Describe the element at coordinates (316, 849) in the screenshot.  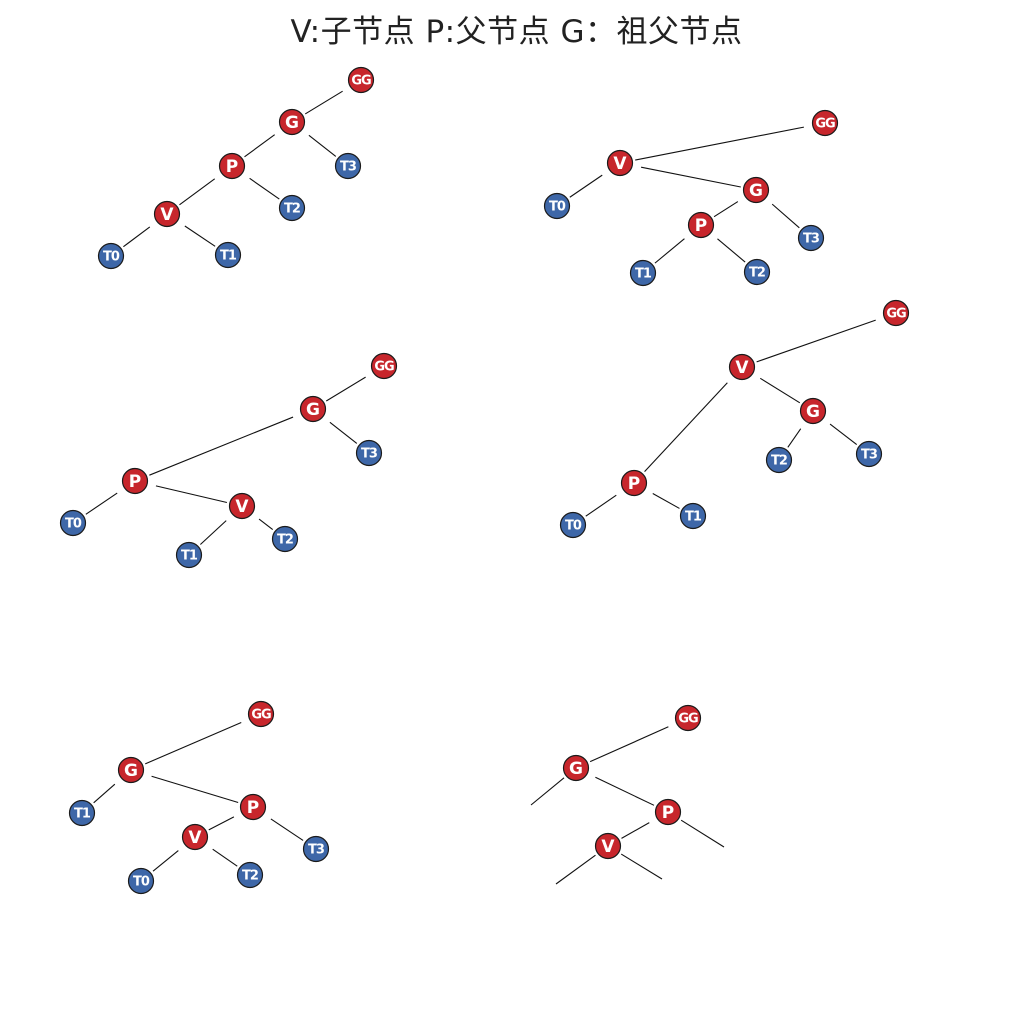
I see `tree-5-node-t3-circle` at that location.